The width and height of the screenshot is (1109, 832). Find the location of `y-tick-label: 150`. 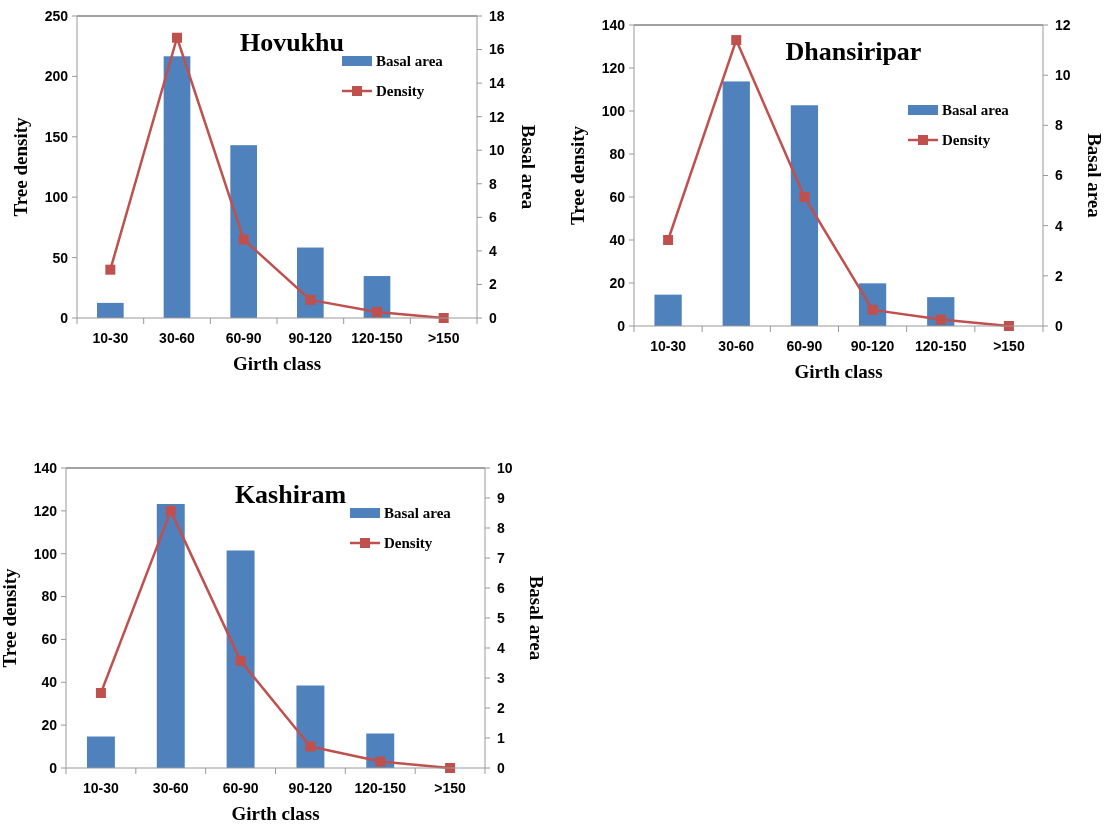

y-tick-label: 150 is located at coordinates (56, 136).